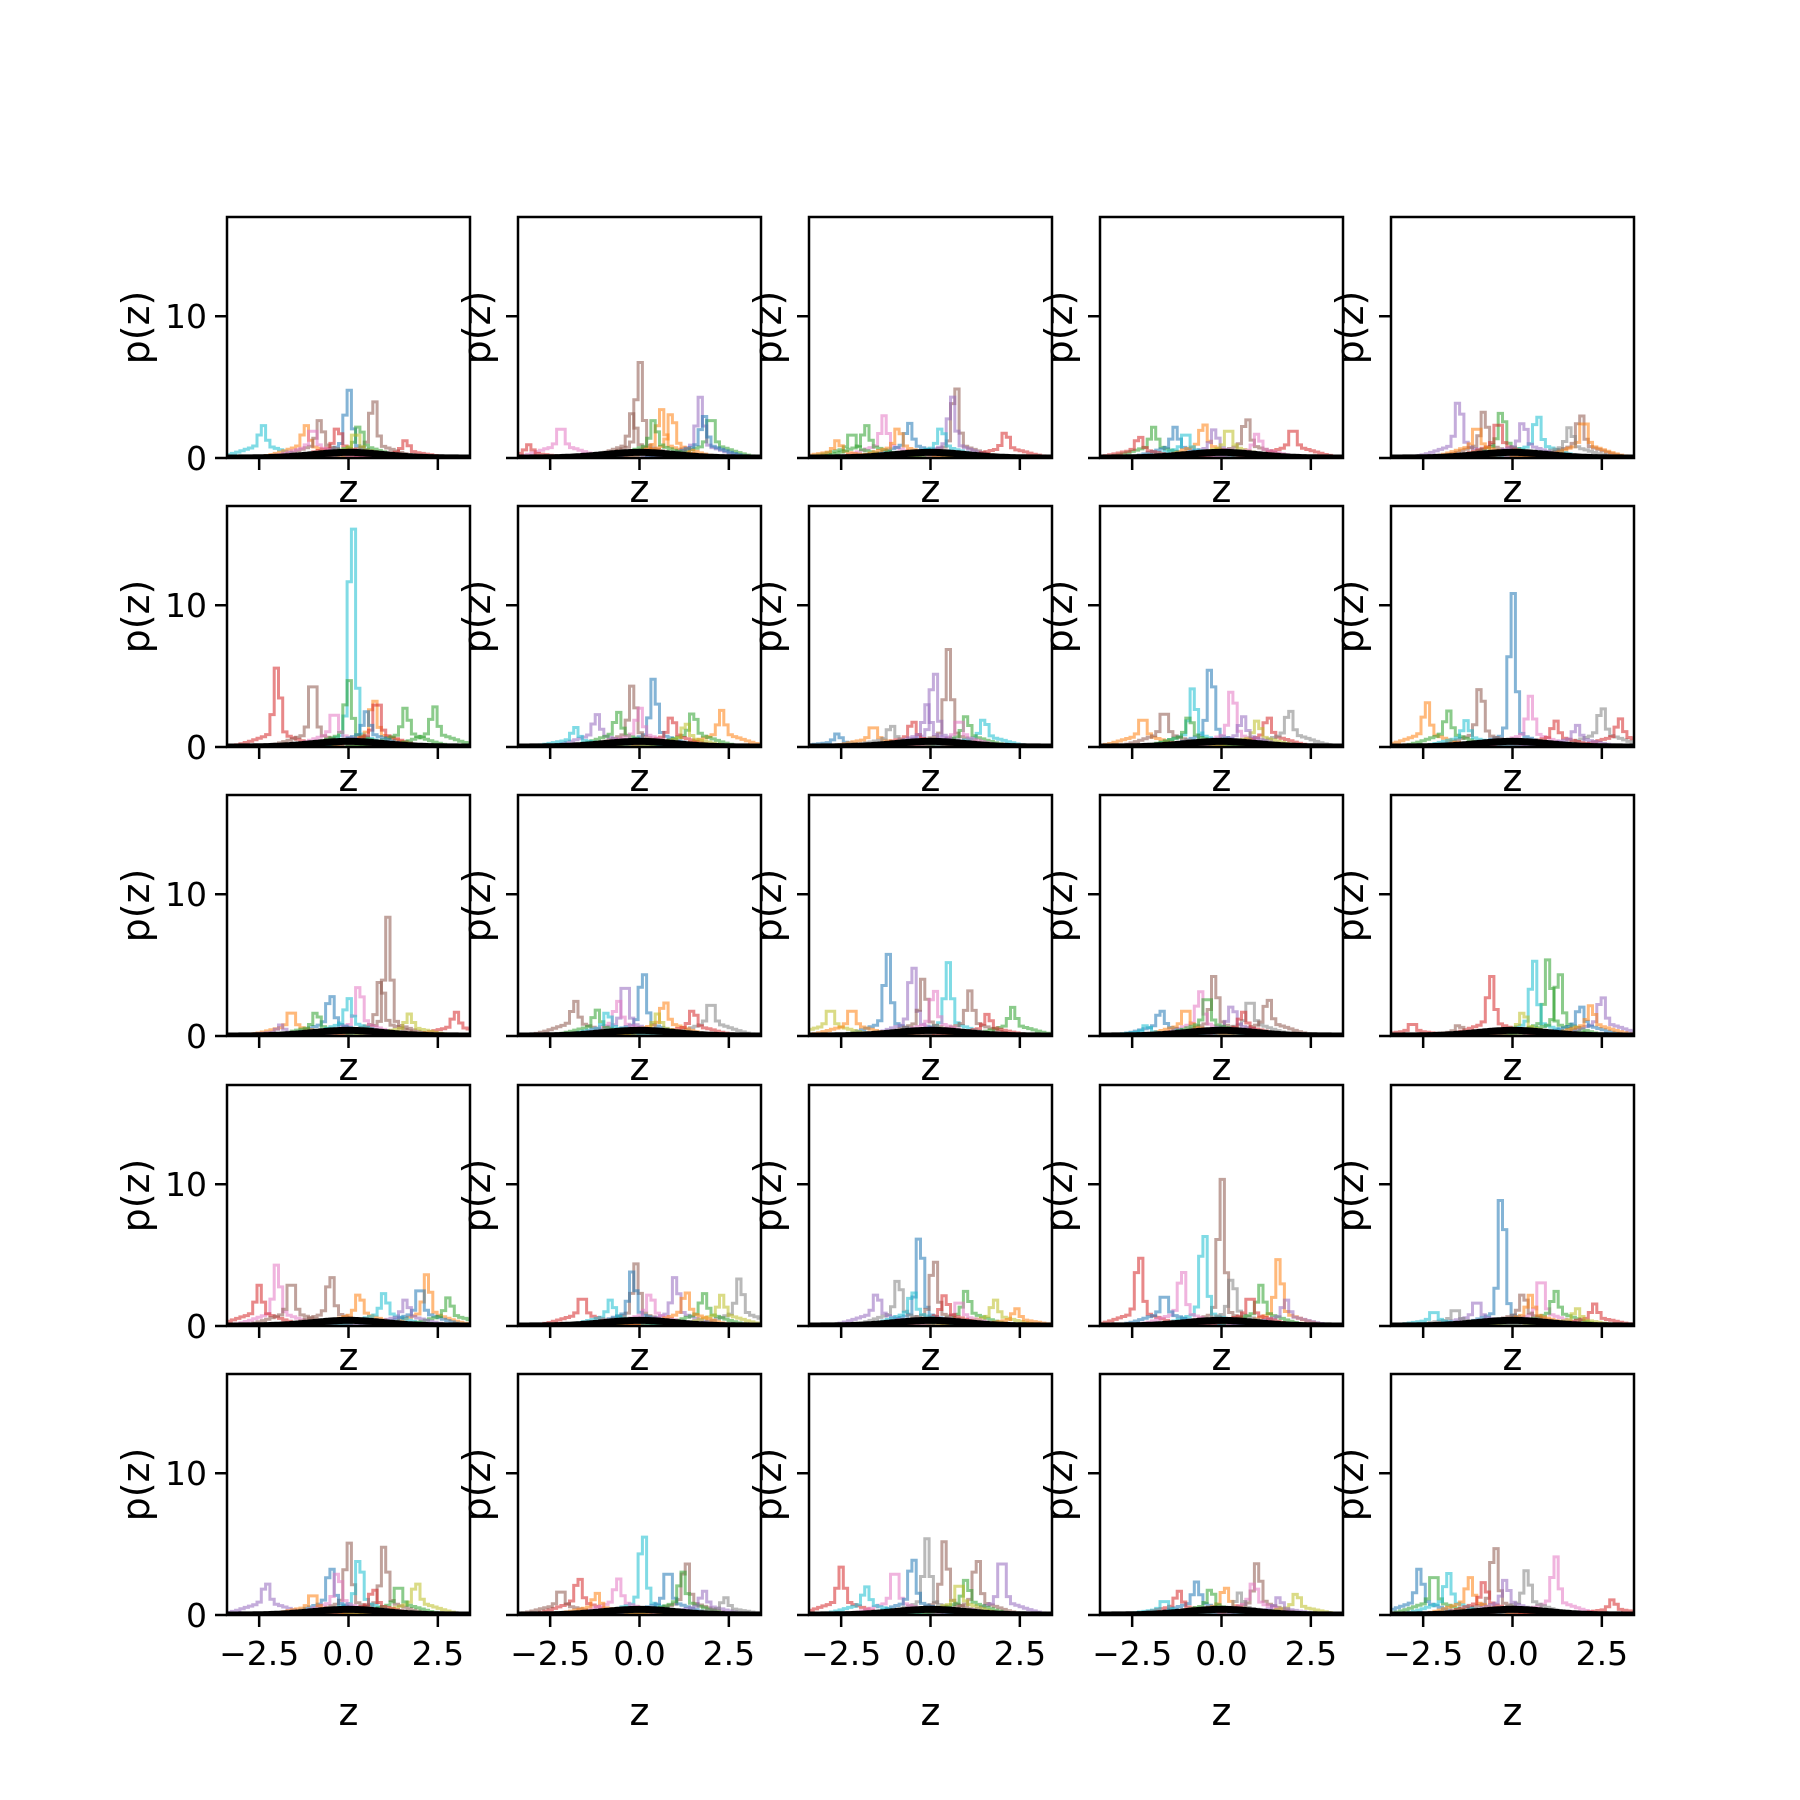  I want to click on subplot-r1-c3: z p(z), so click(900, 363).